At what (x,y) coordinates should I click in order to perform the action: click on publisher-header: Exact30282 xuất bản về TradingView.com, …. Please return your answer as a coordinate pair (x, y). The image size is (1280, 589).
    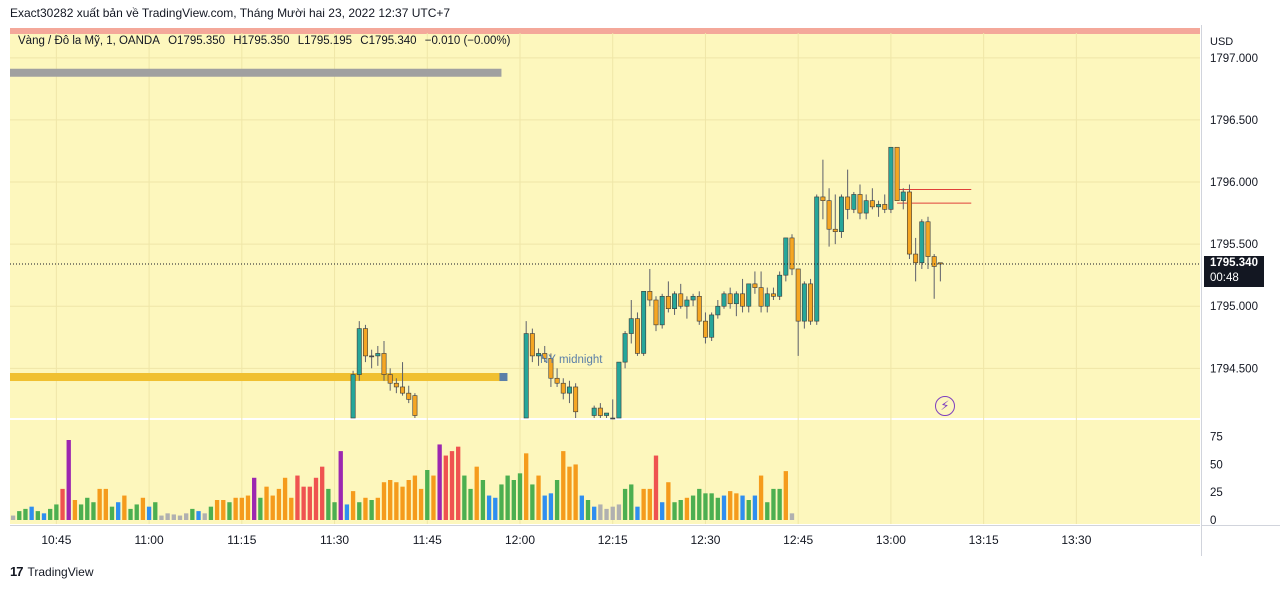
    Looking at the image, I should click on (231, 13).